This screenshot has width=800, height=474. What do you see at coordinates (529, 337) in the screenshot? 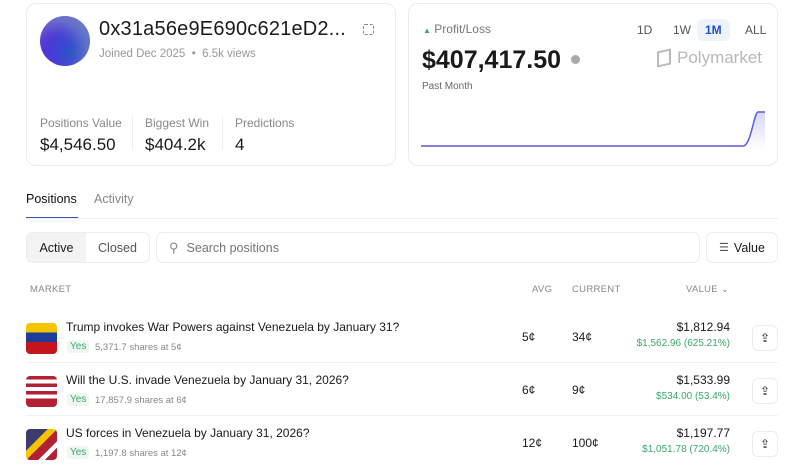
I see `avg-price: 5¢` at bounding box center [529, 337].